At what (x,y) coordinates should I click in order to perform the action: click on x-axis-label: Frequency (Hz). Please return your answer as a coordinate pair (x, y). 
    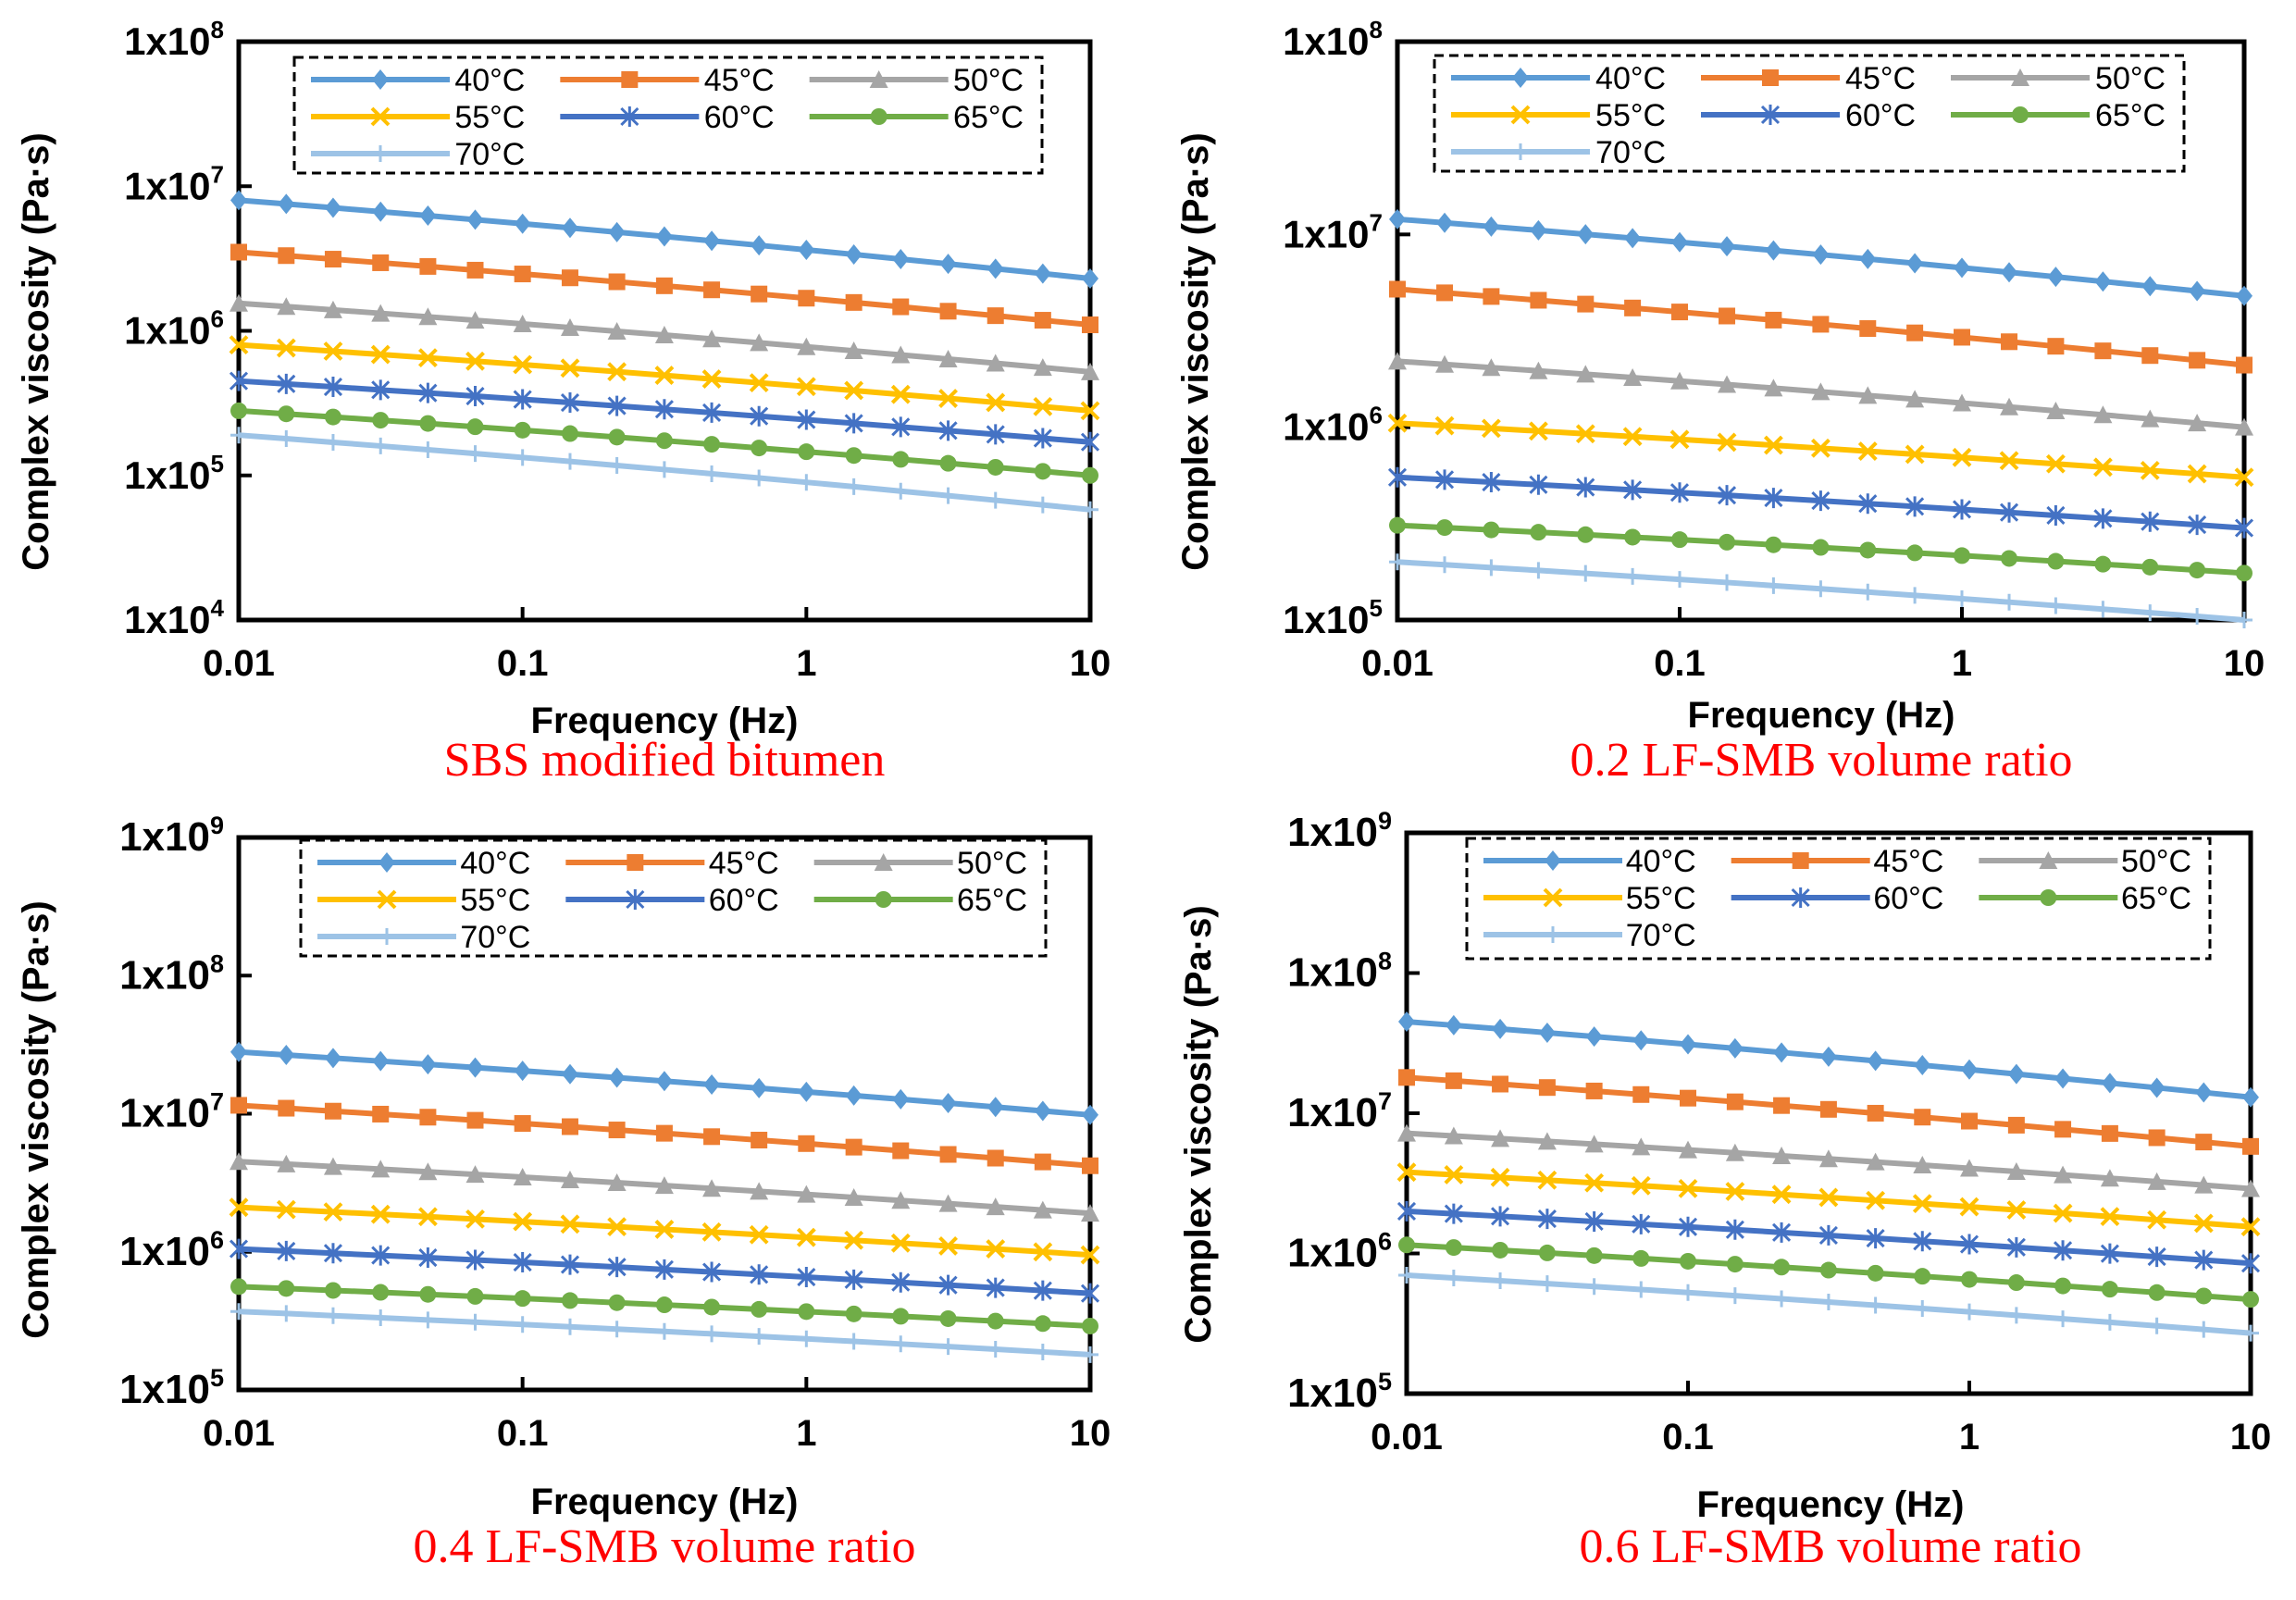
    Looking at the image, I should click on (1822, 715).